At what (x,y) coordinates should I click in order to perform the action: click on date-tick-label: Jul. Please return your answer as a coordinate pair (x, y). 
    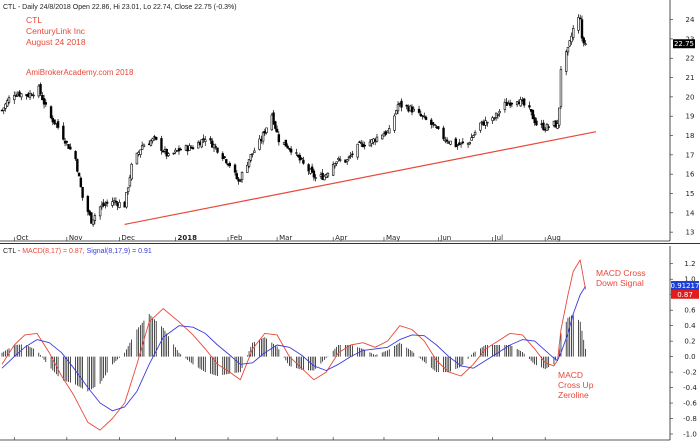
    Looking at the image, I should click on (499, 238).